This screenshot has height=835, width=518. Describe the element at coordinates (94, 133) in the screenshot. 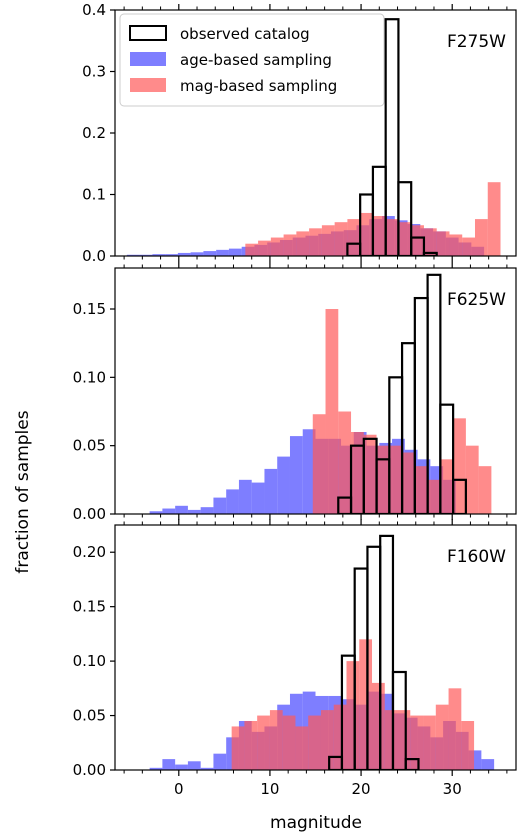

I see `y-tick-label: 0.2` at that location.